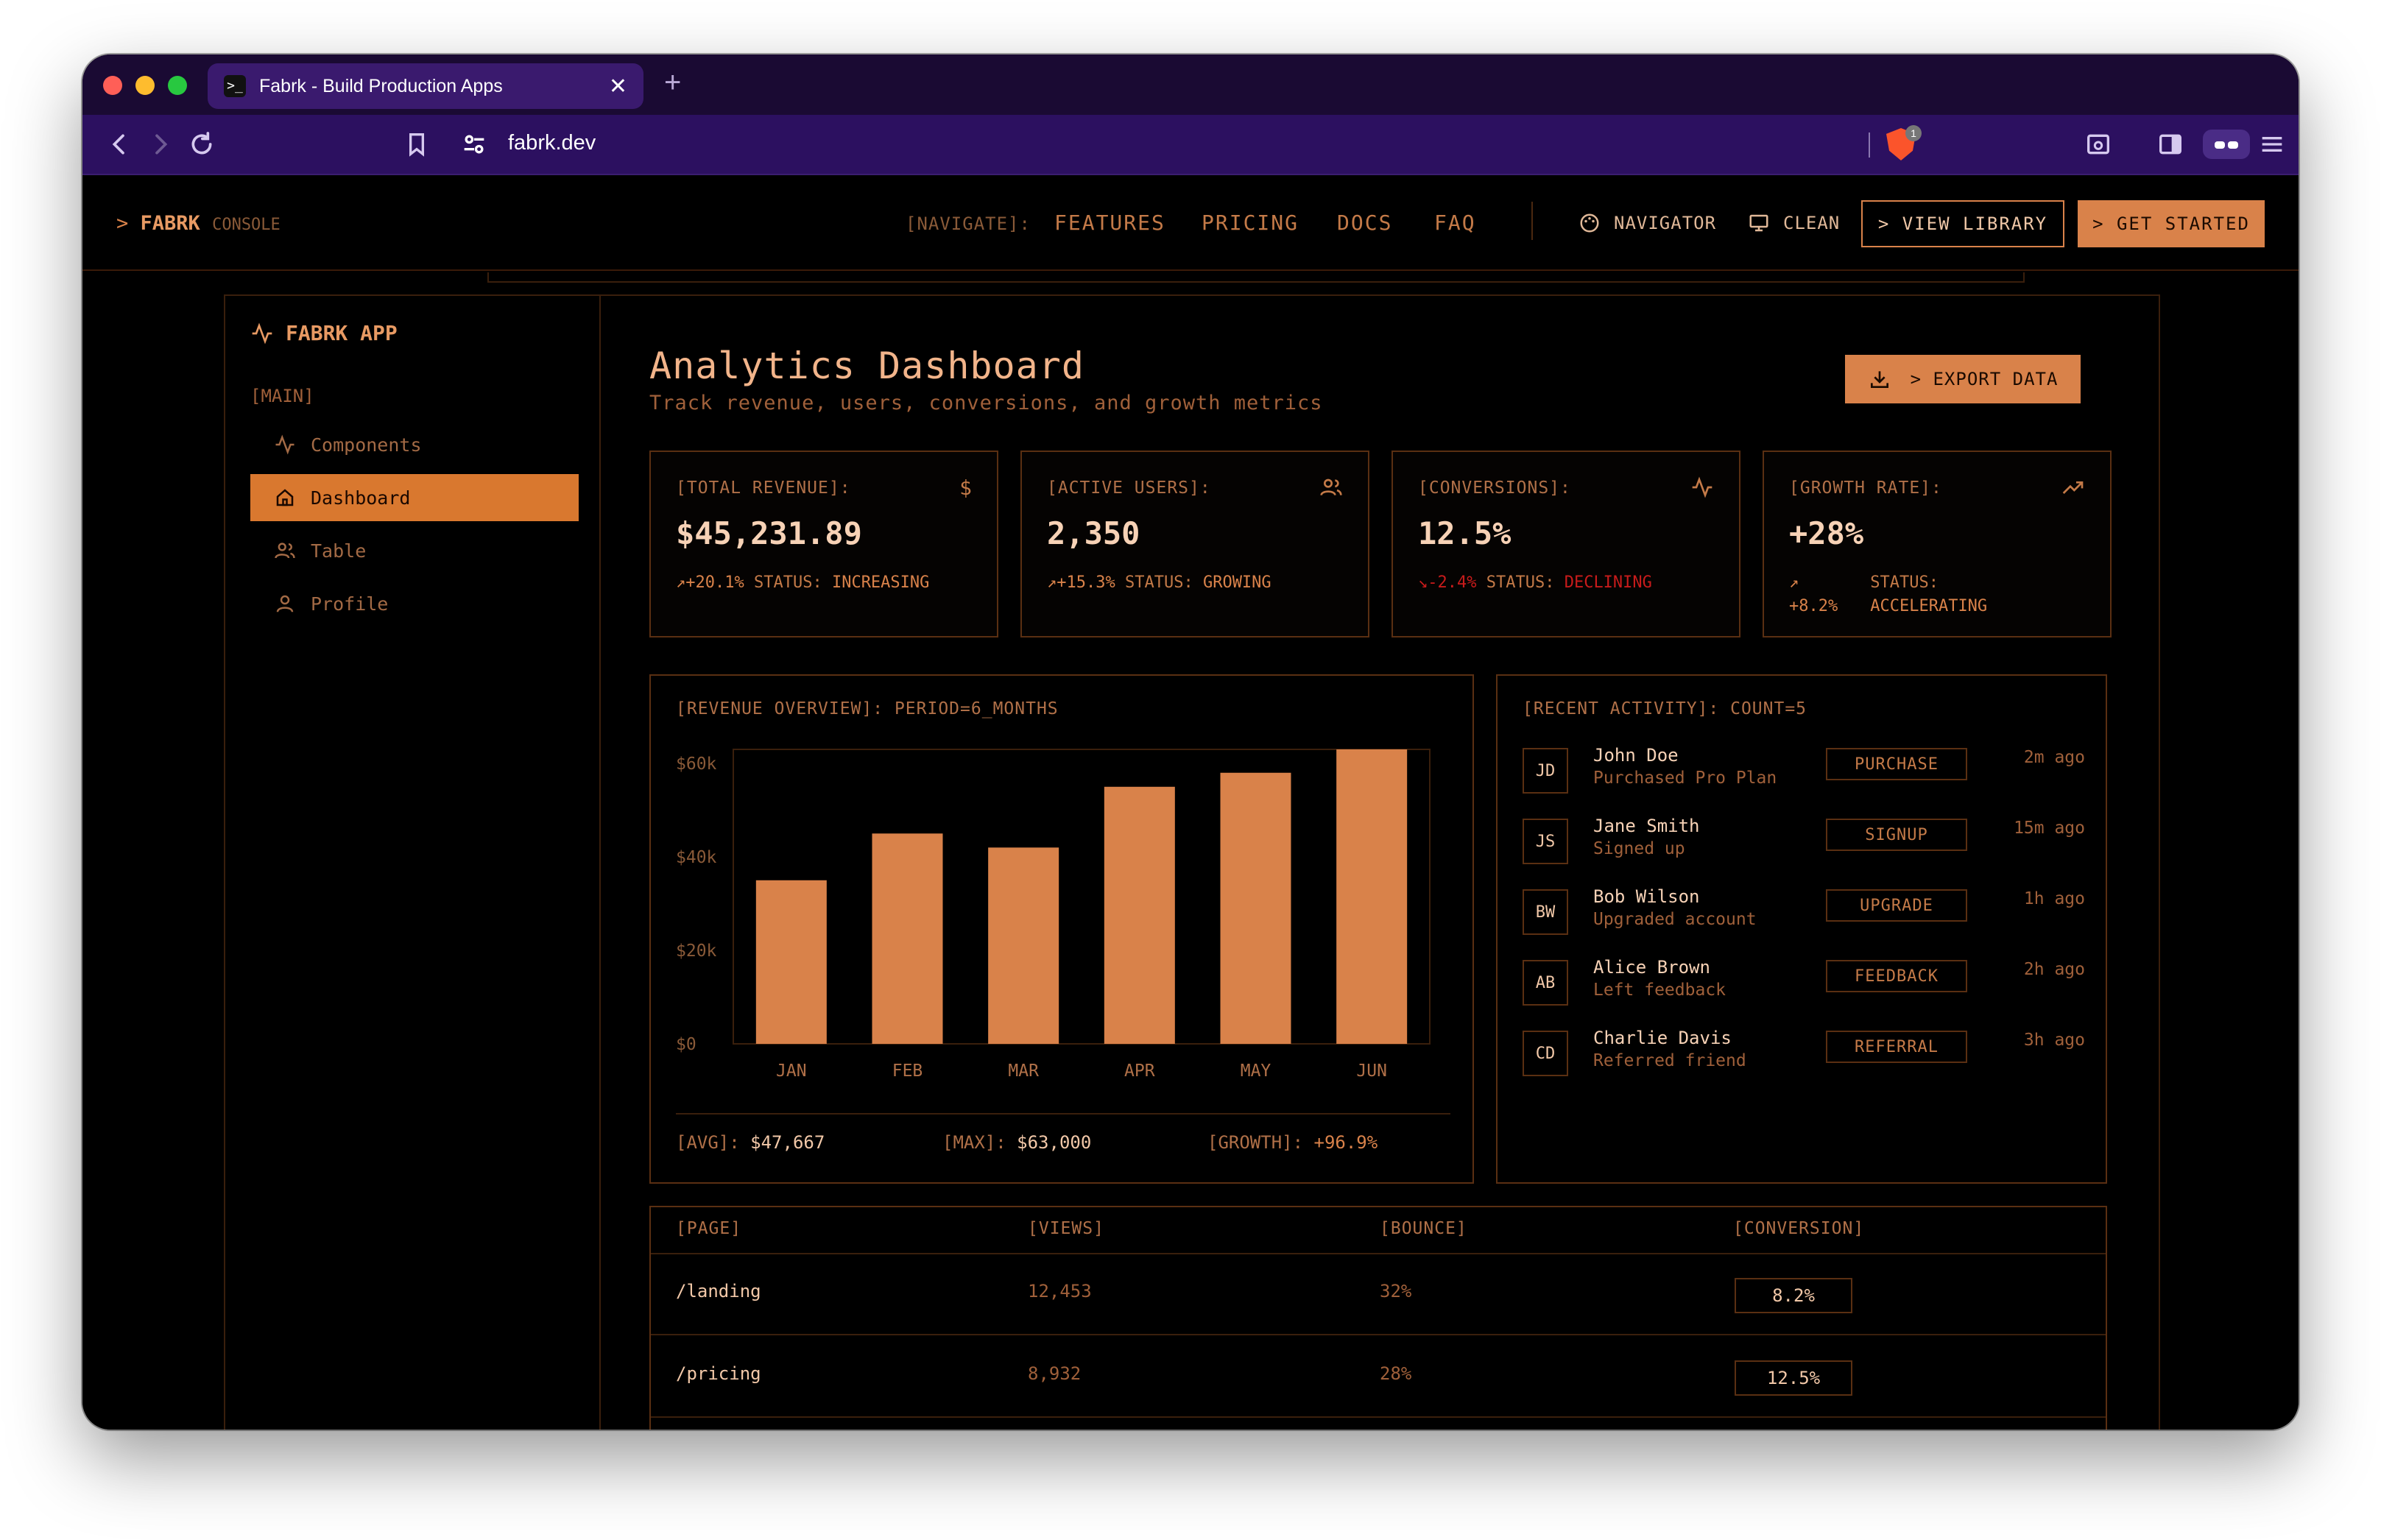  I want to click on navigator-button: NAVIGATOR, so click(1647, 223).